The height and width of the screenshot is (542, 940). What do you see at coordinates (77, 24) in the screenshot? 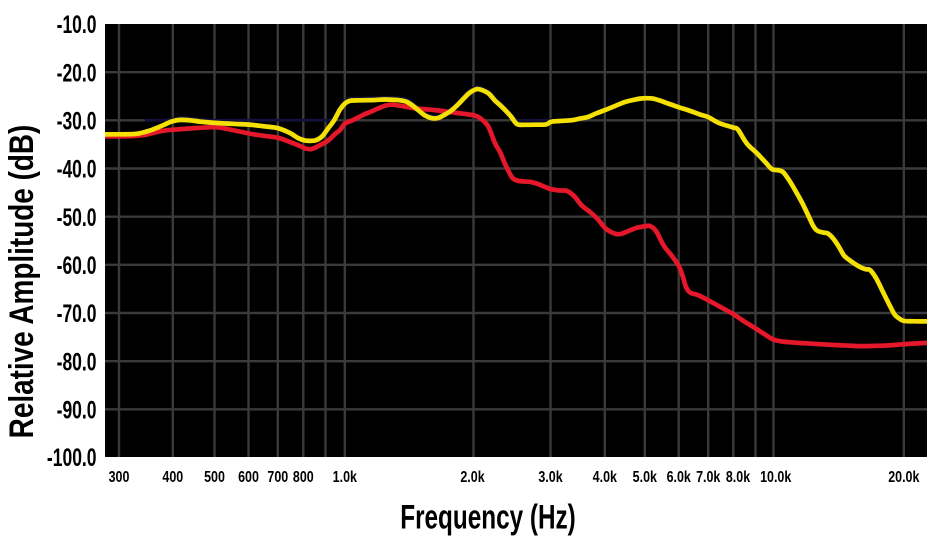
I see `svg-text: -10.0` at bounding box center [77, 24].